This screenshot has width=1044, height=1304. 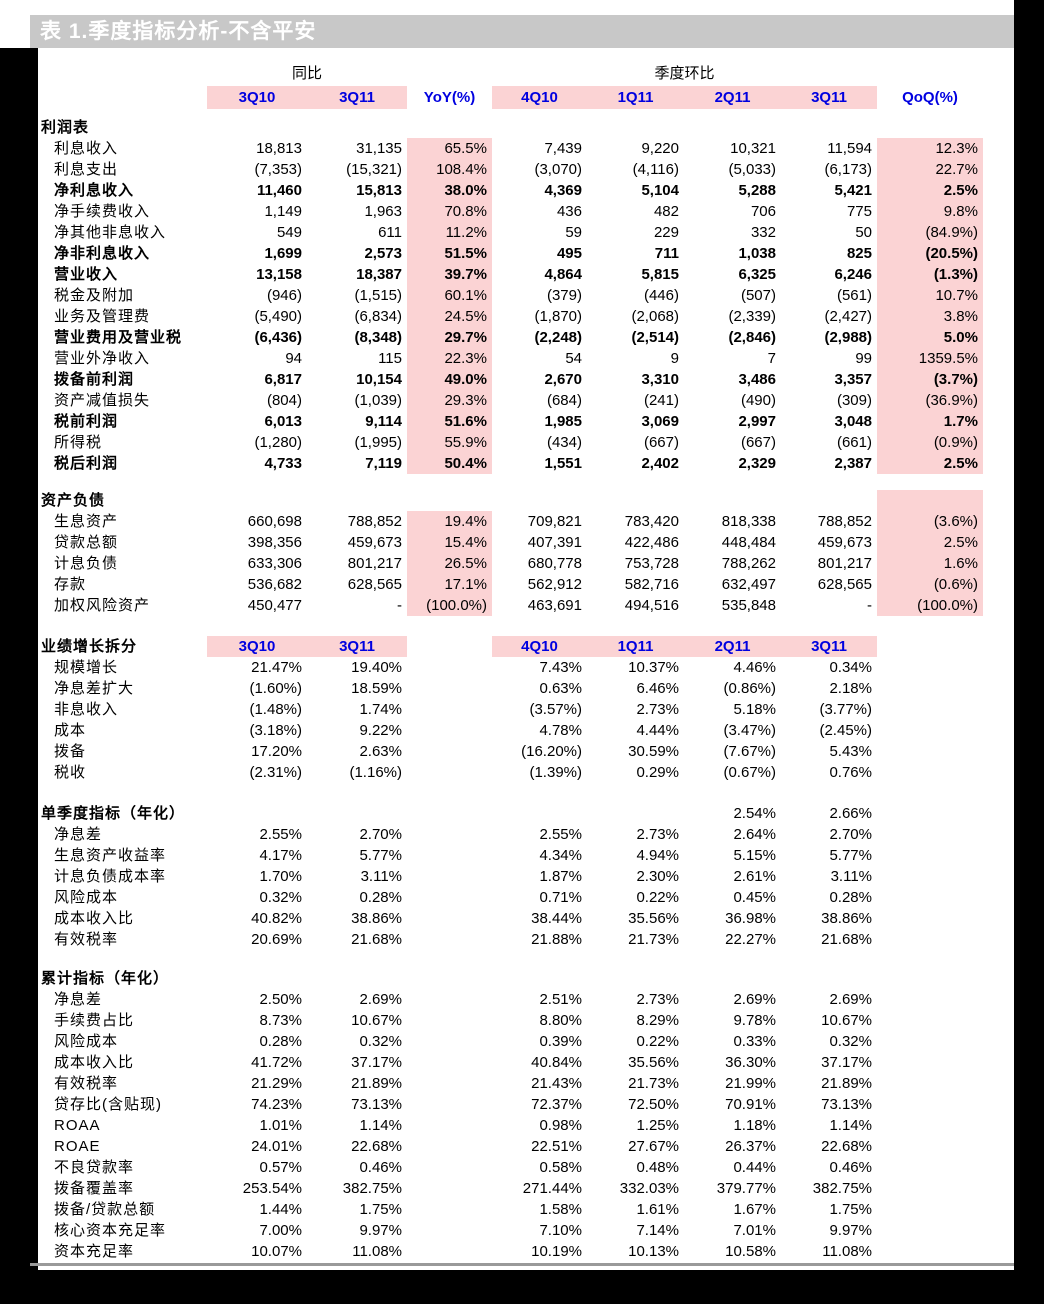 I want to click on value-cell: 1.01%, so click(x=280, y=1125).